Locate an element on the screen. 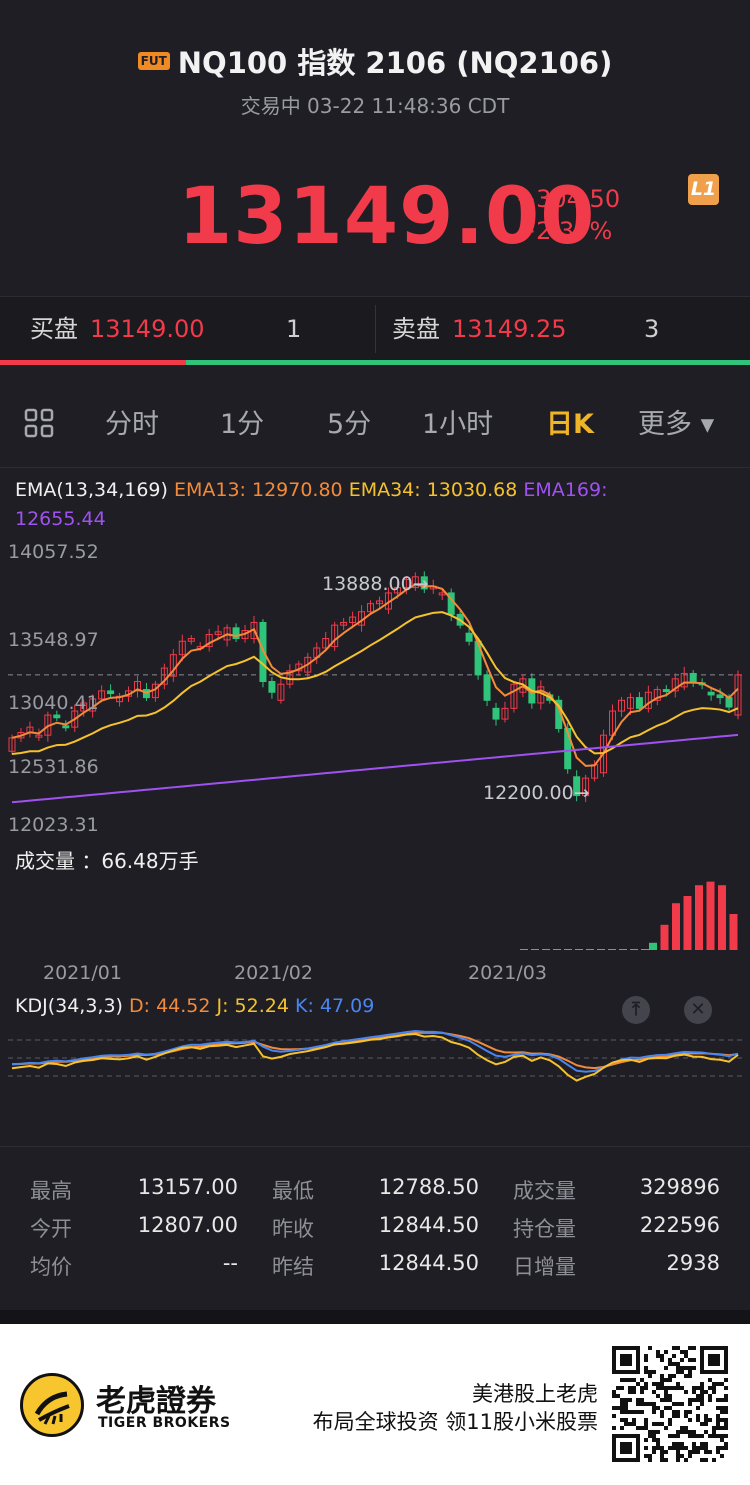 Image resolution: width=750 pixels, height=1485 pixels. tab-intraday: 分时 is located at coordinates (132, 424).